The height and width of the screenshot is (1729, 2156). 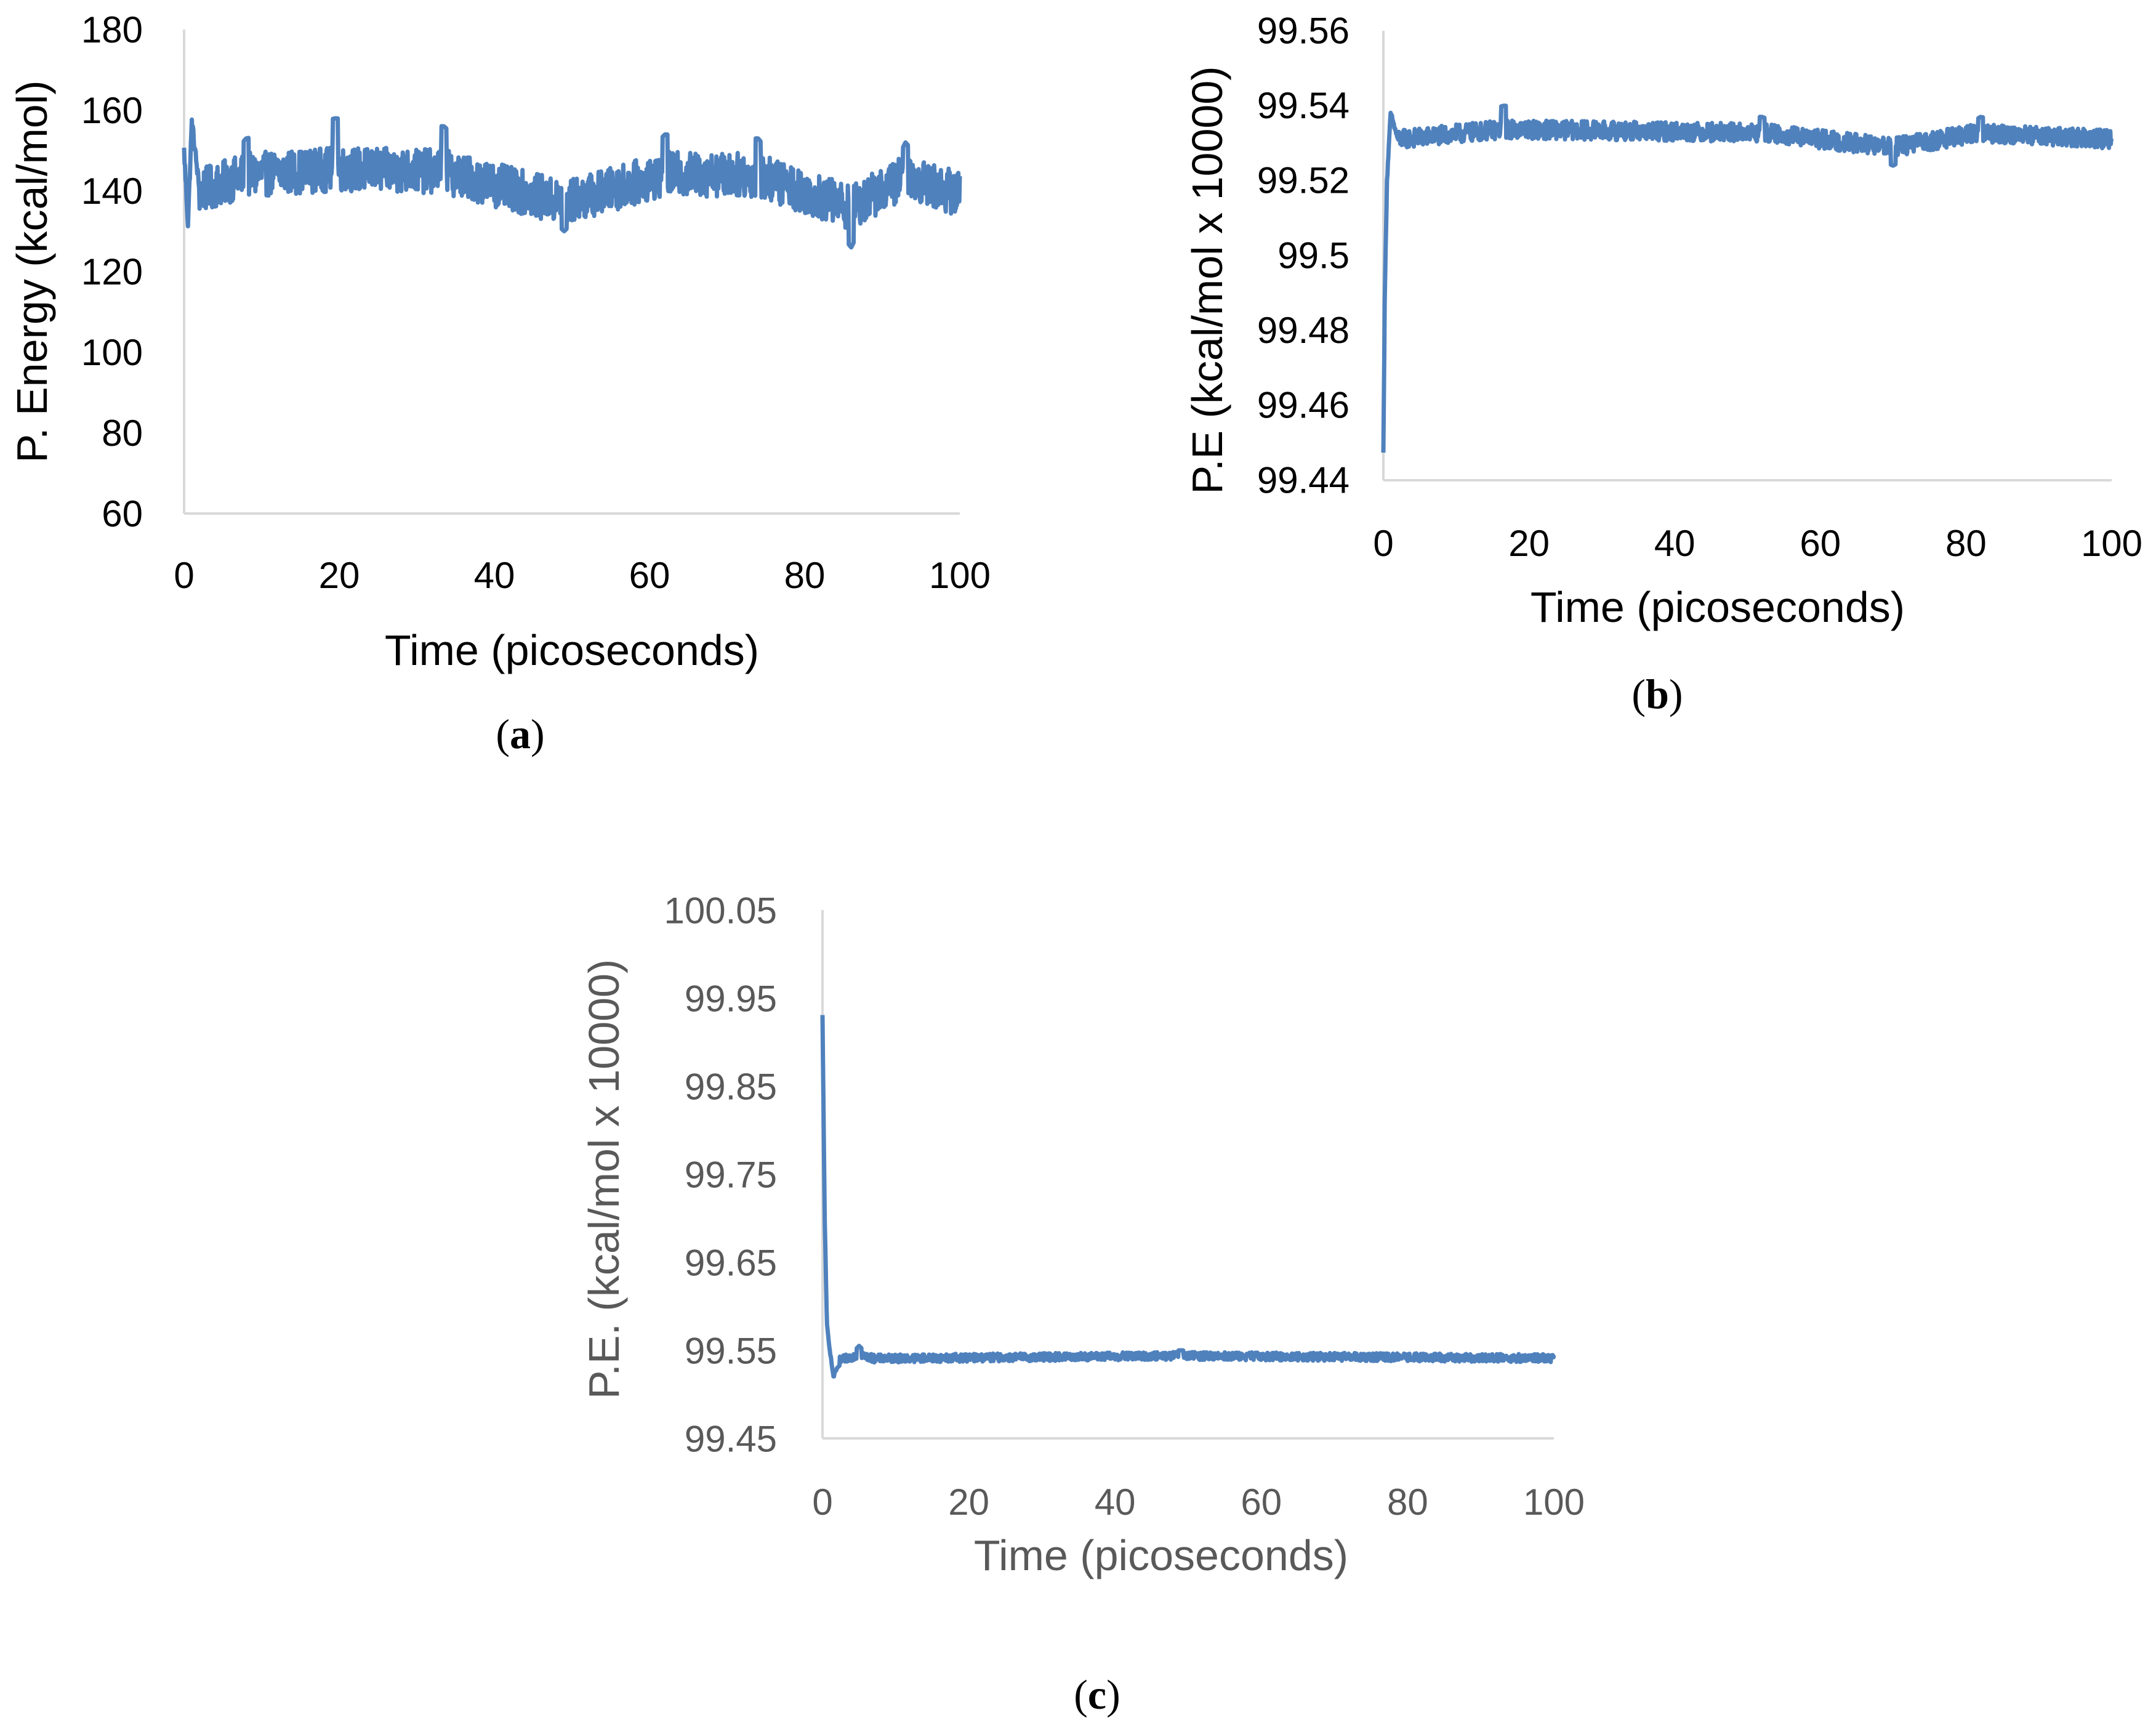 I want to click on panel-c-x-axis-label: Time (picoseconds), so click(x=1161, y=1555).